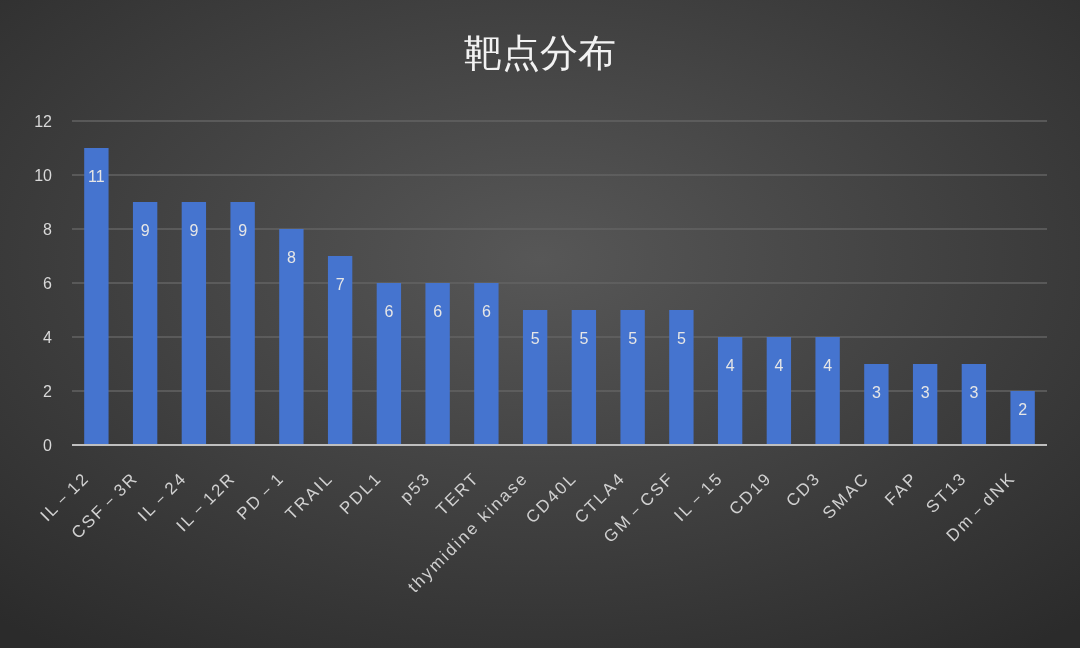 This screenshot has height=648, width=1080. I want to click on ytick-label: 10, so click(43, 175).